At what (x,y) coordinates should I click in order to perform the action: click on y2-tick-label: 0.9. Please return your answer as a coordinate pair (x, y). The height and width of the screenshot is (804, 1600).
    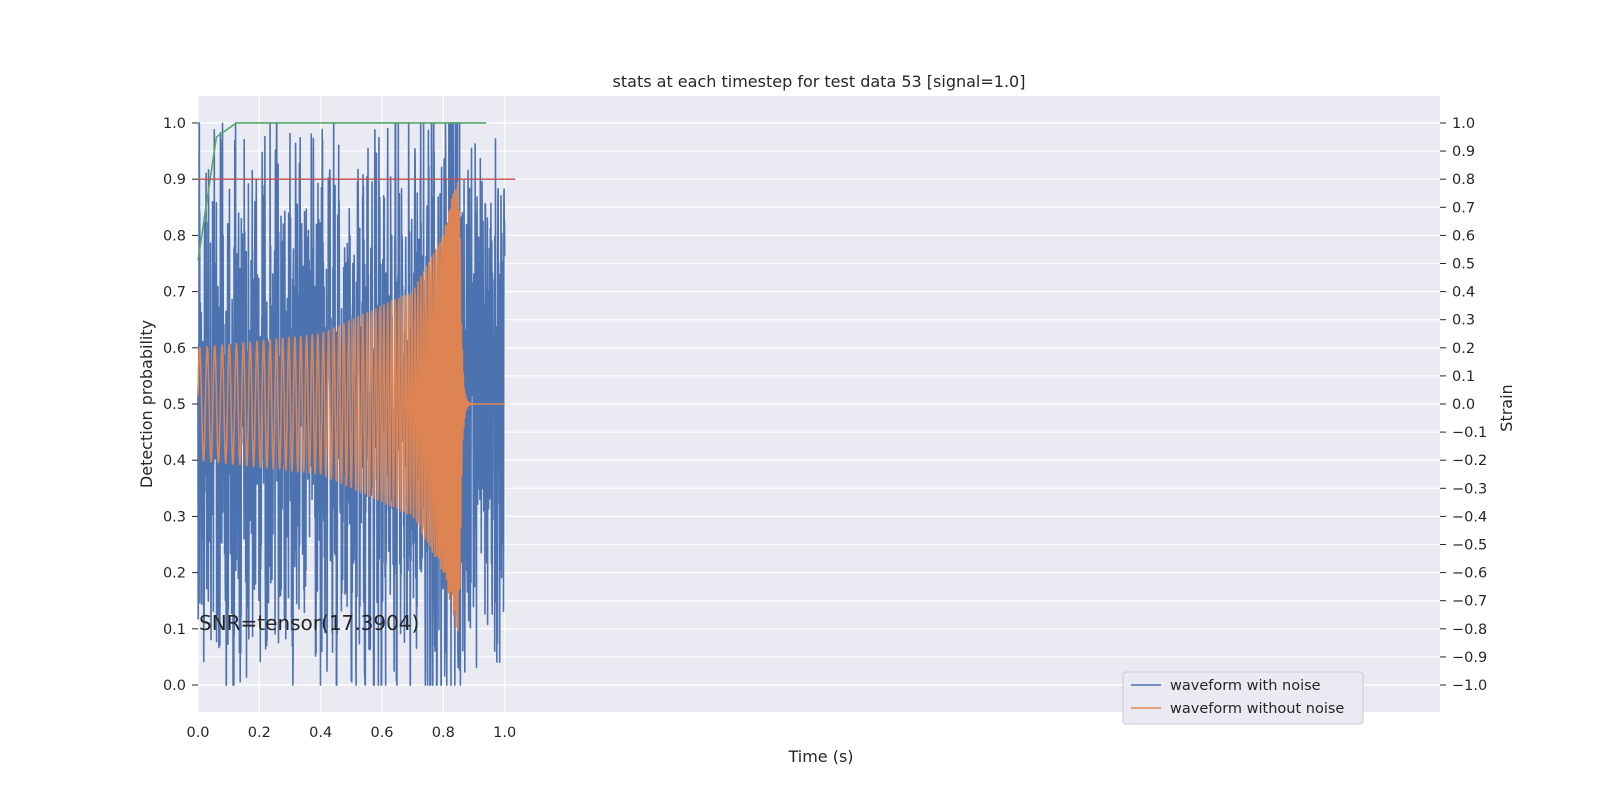
    Looking at the image, I should click on (1463, 152).